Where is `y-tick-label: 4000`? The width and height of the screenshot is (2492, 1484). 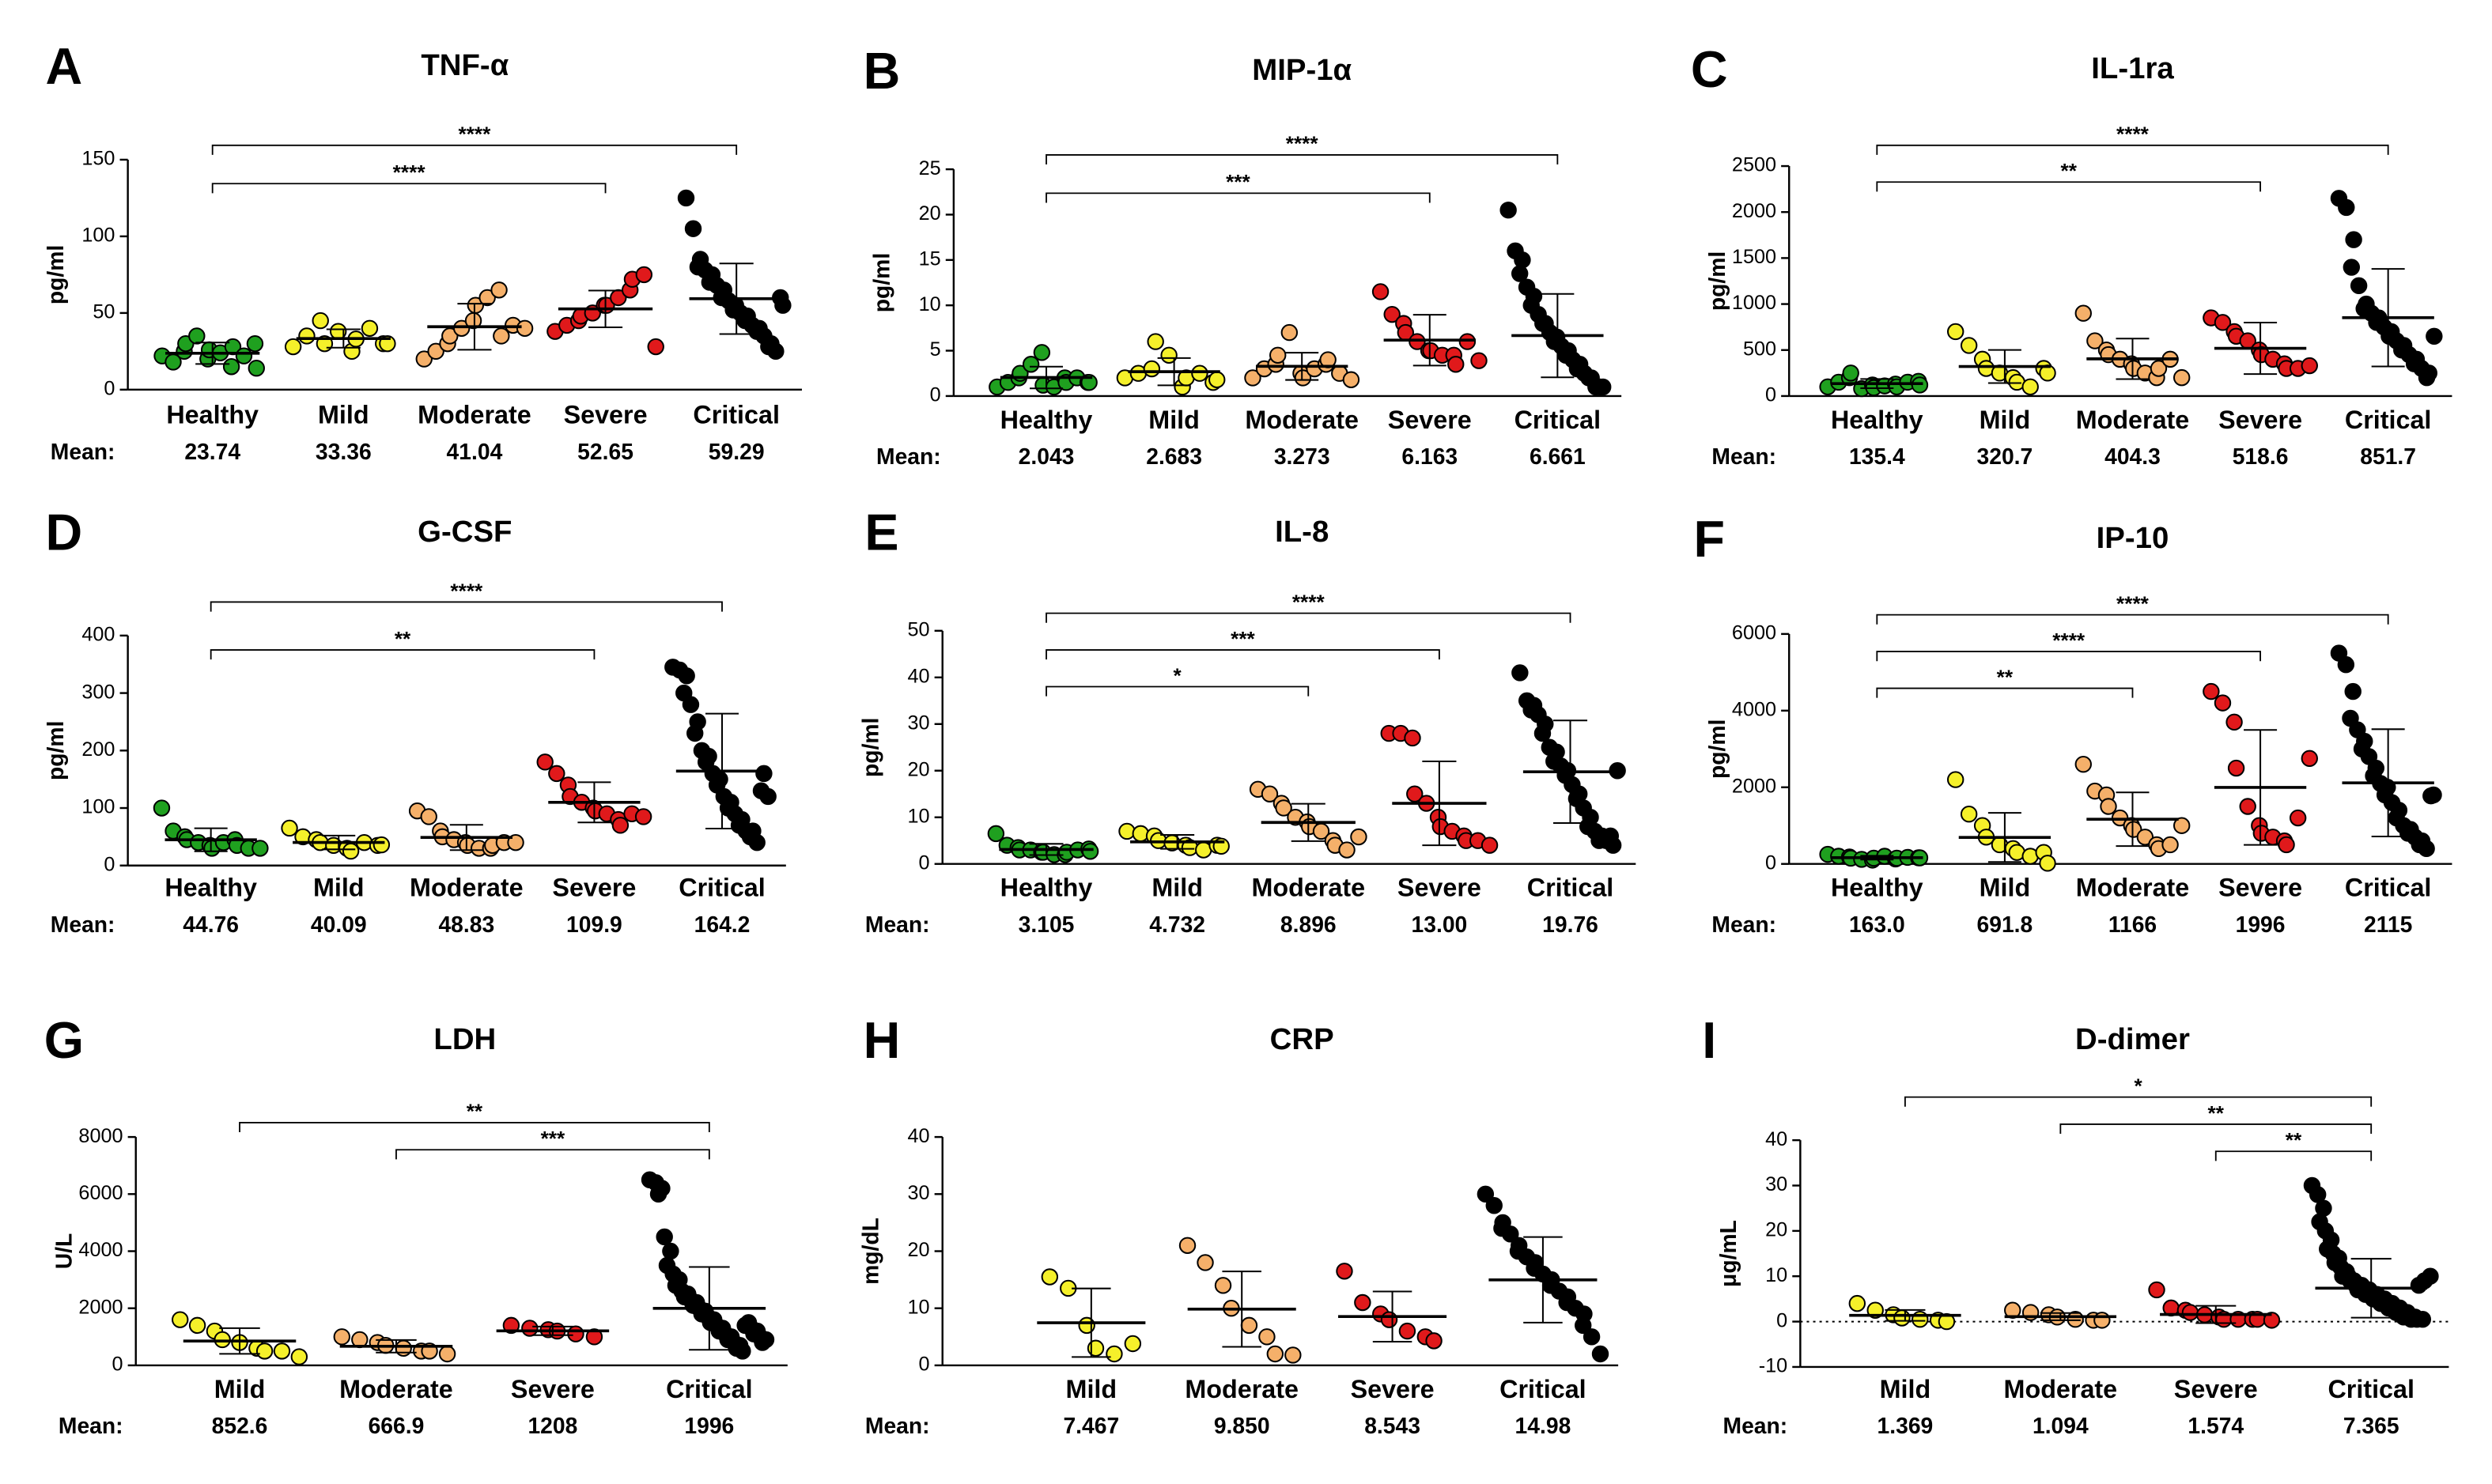 y-tick-label: 4000 is located at coordinates (100, 1250).